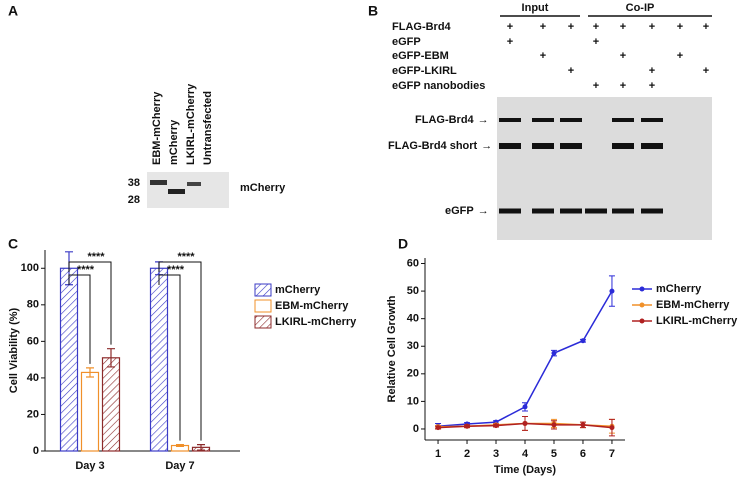 The width and height of the screenshot is (750, 481). What do you see at coordinates (438, 86) in the screenshot?
I see `row-label: eGFP nanobodies` at bounding box center [438, 86].